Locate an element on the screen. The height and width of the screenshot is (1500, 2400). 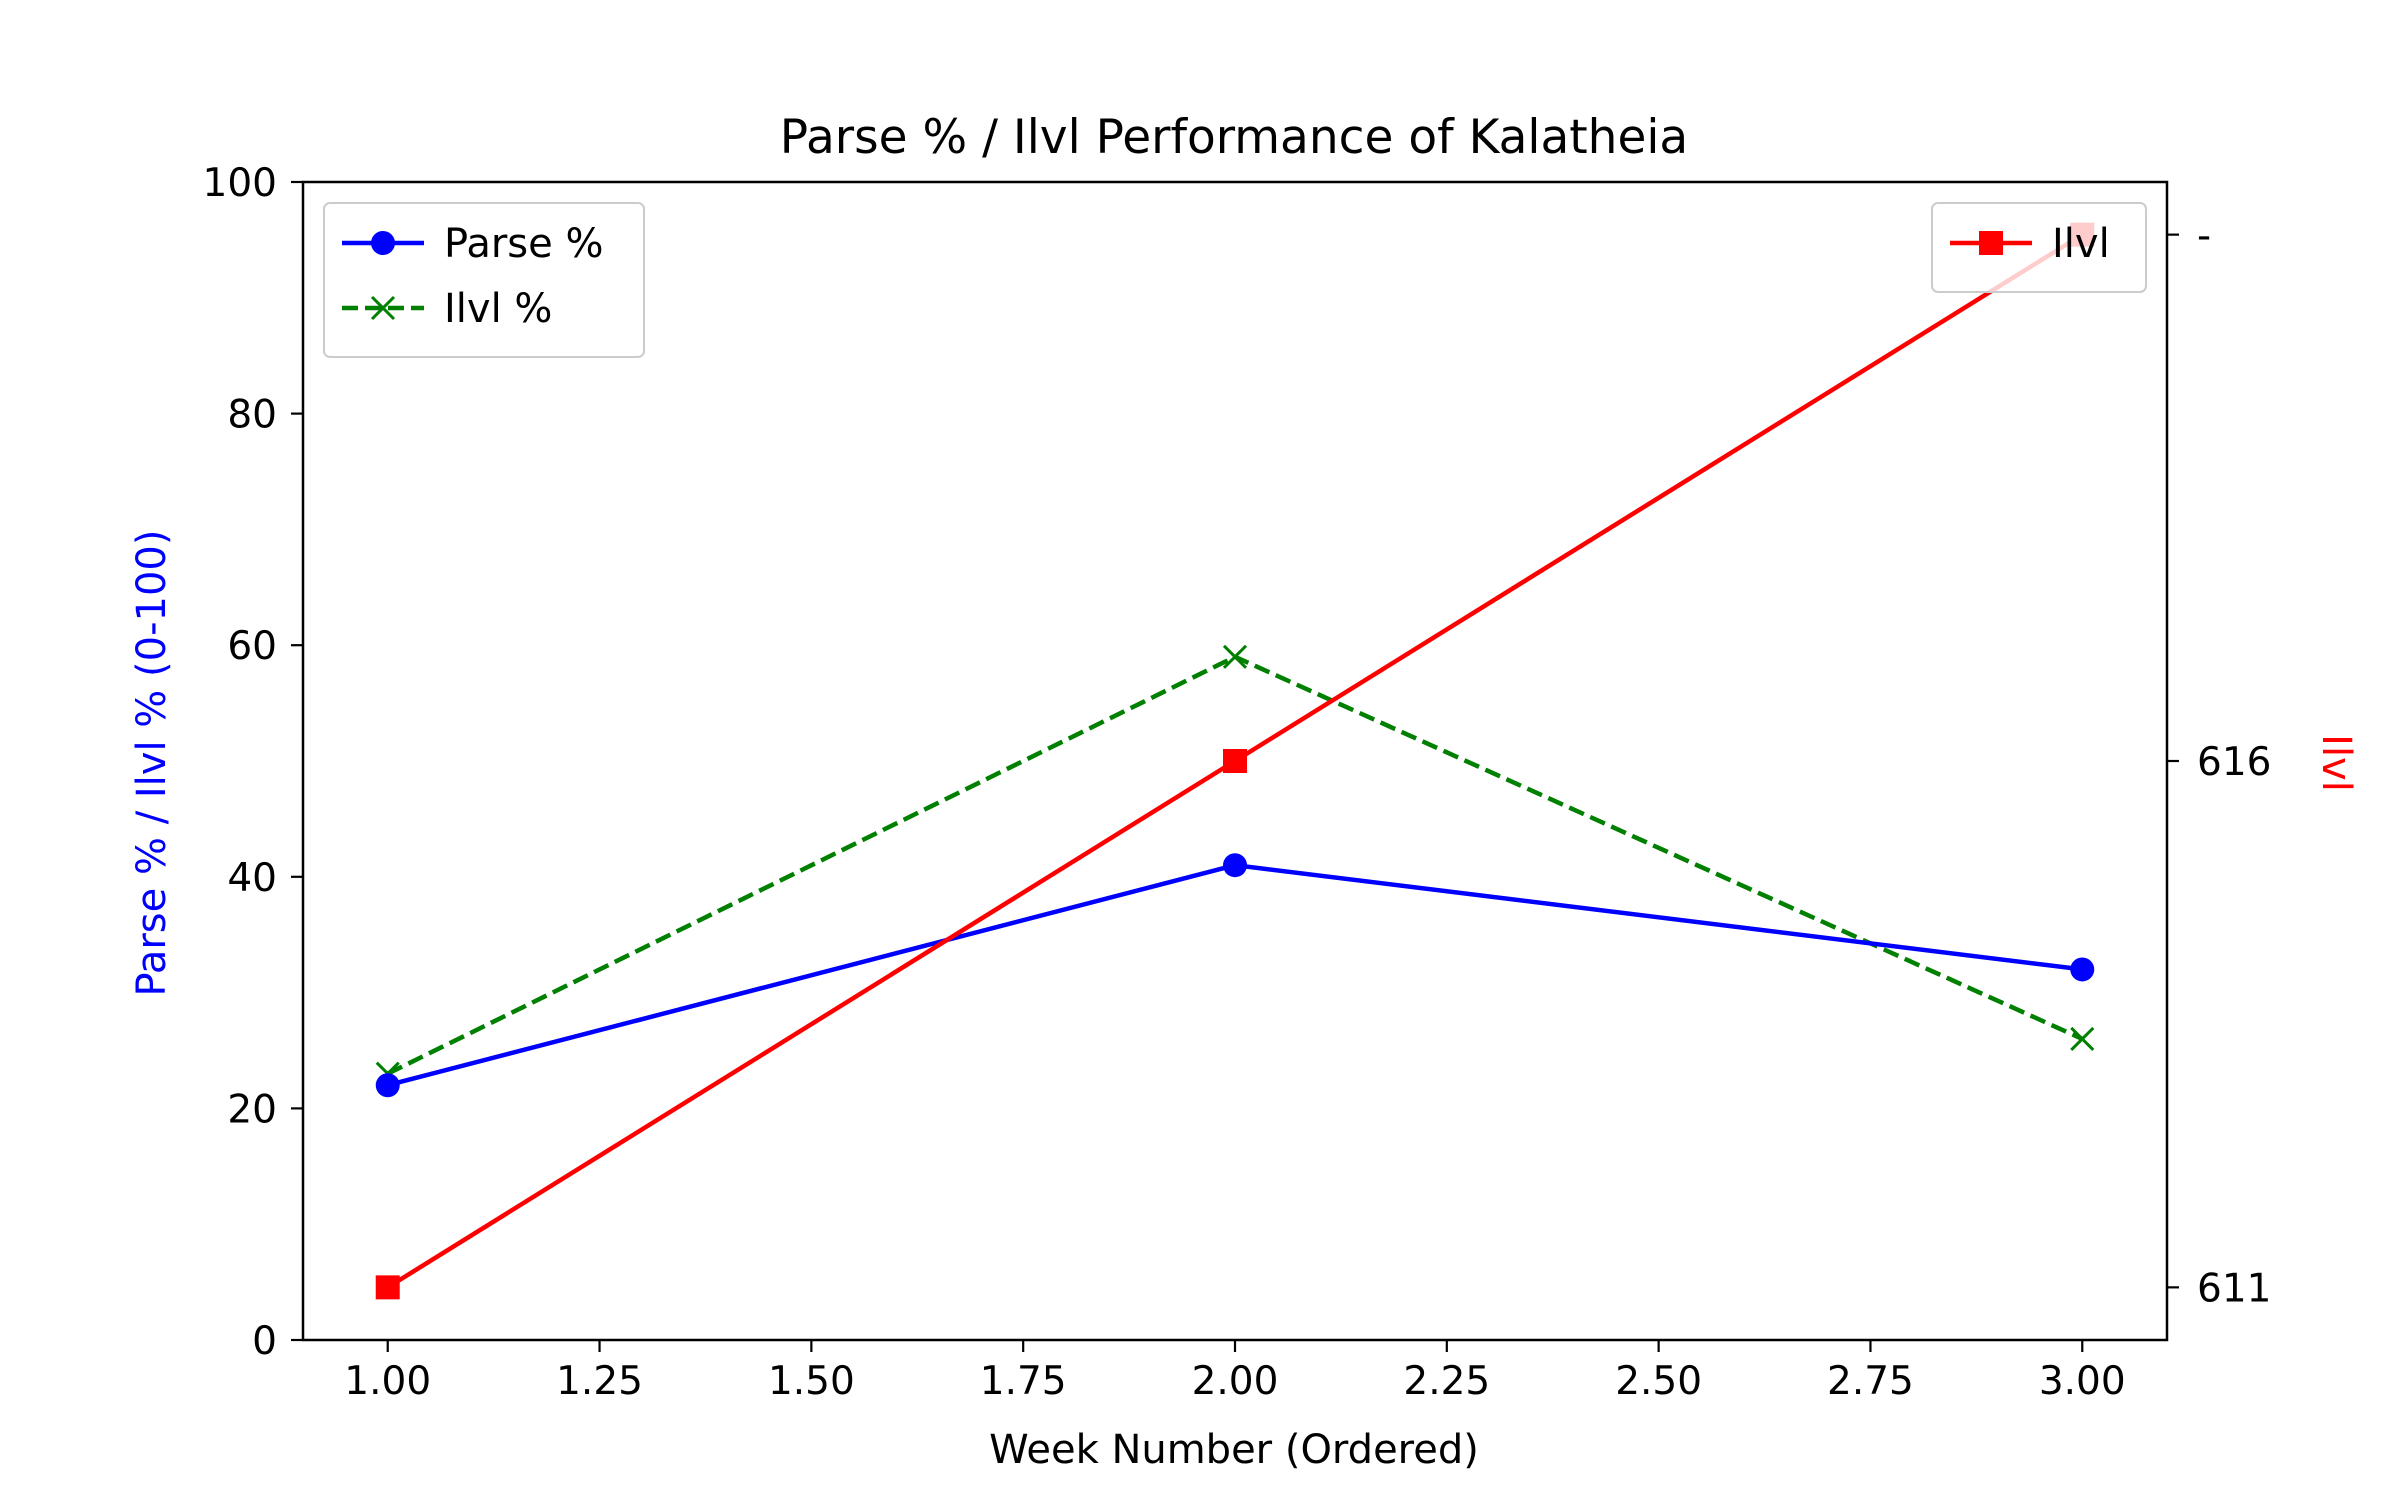
x-tick-label: 1.00 is located at coordinates (387, 1381).